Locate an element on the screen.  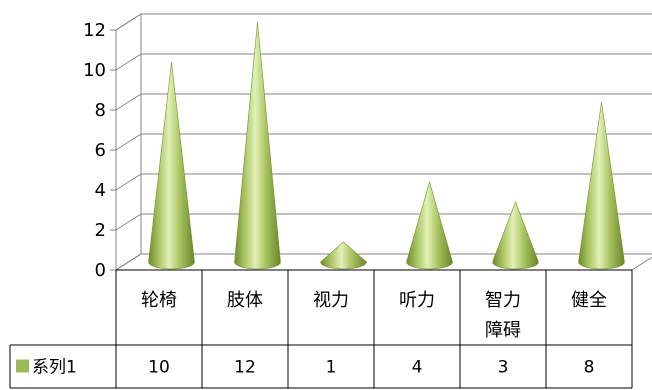
y-tick-label: 4 is located at coordinates (100, 190).